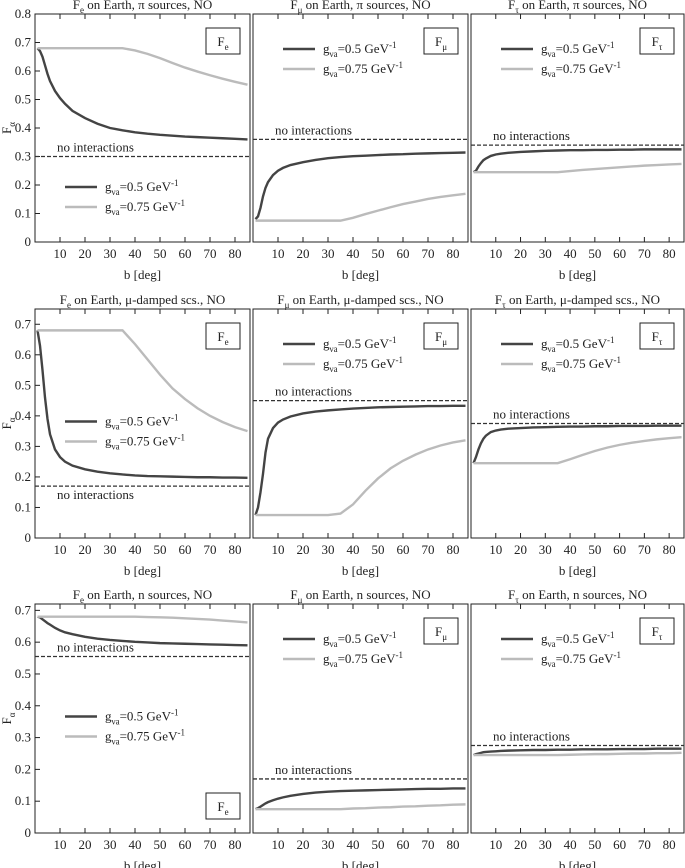 The height and width of the screenshot is (868, 685). I want to click on text-part: on Earth, μ-damped scs., NO, so click(148, 299).